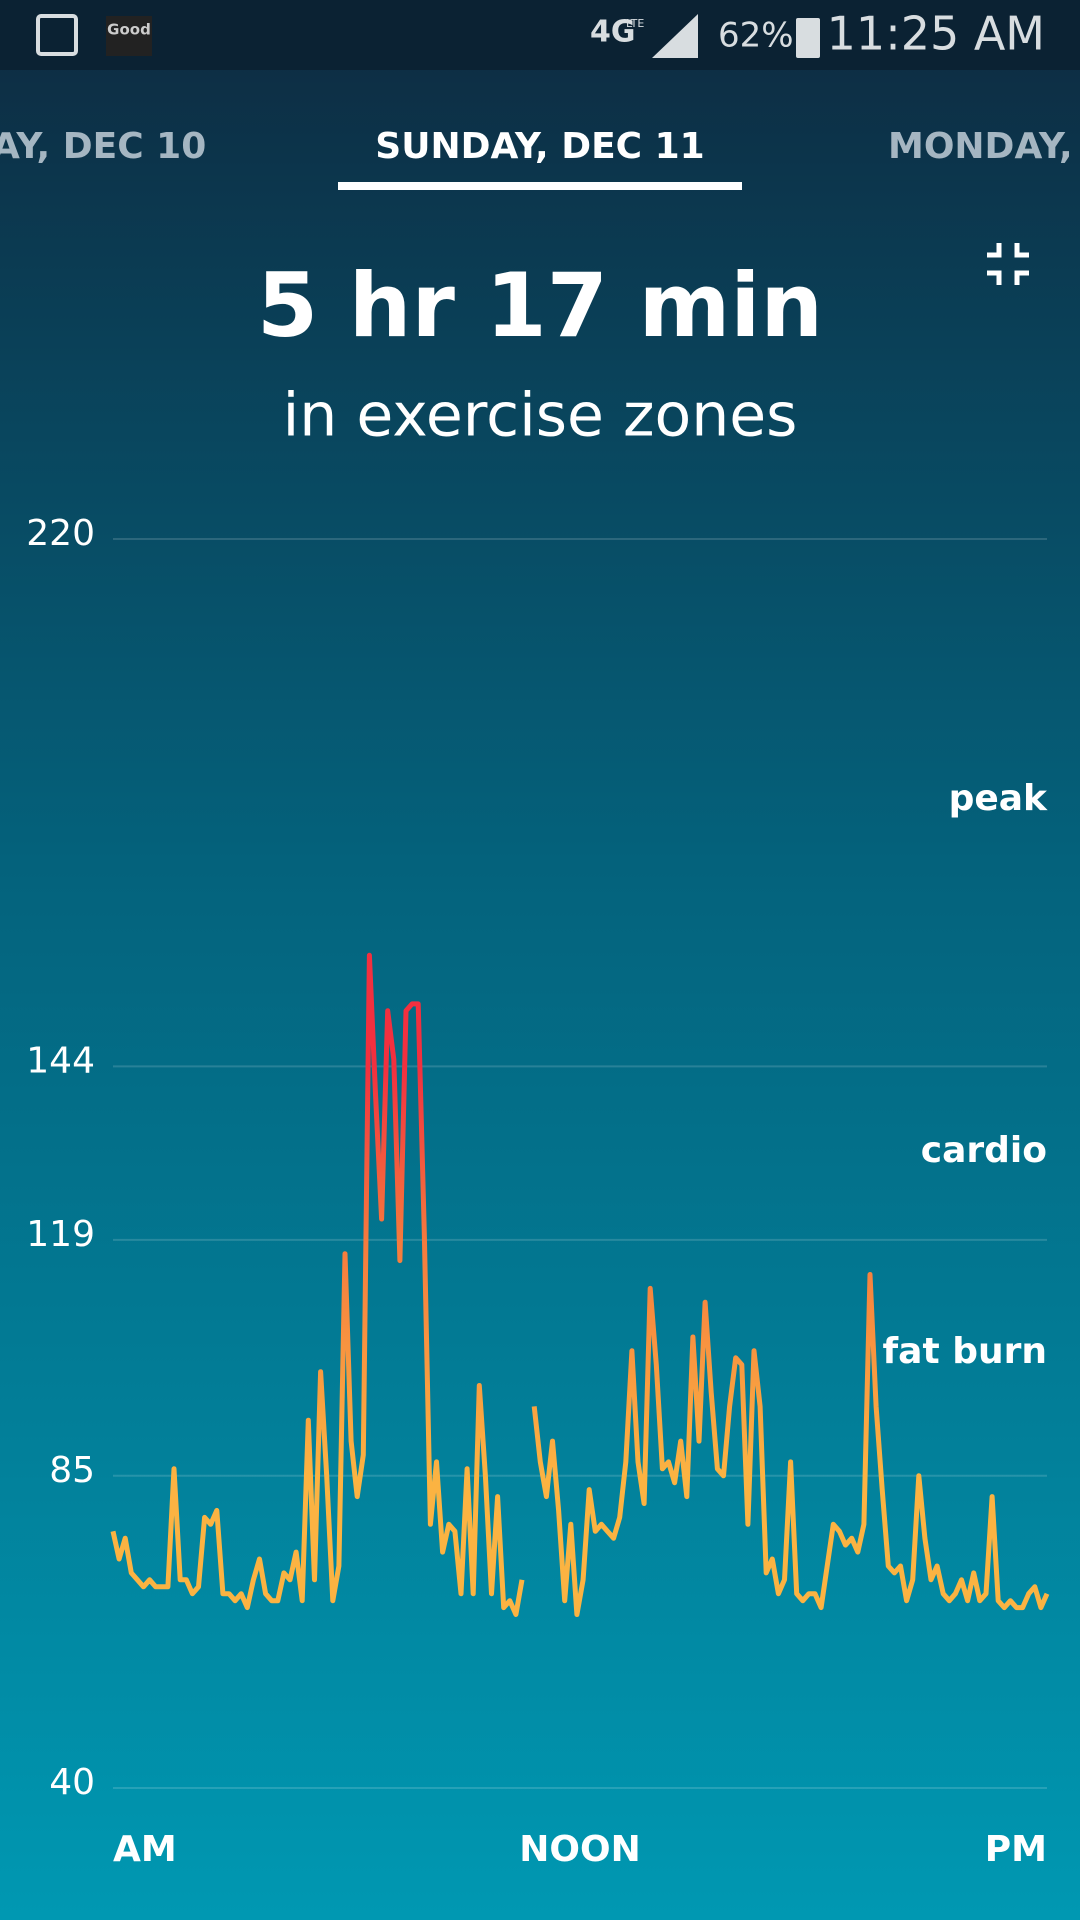  Describe the element at coordinates (129, 30) in the screenshot. I see `badge-text: Good` at that location.